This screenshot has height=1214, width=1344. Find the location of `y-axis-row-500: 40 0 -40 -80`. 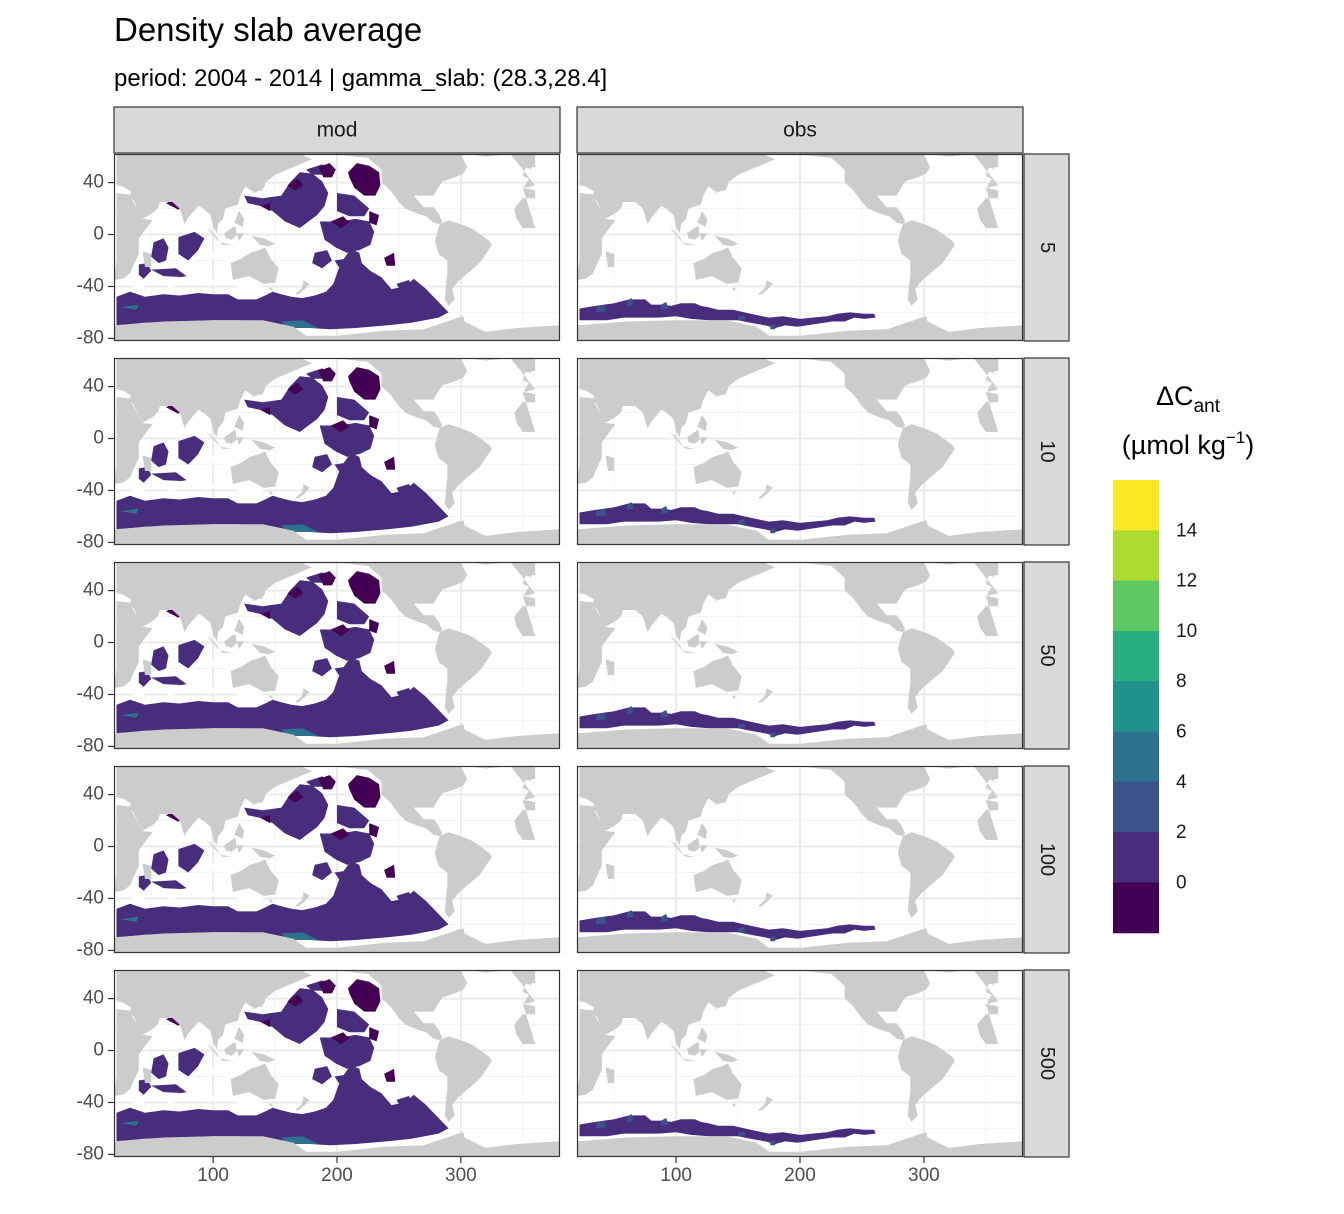

y-axis-row-500: 40 0 -40 -80 is located at coordinates (95, 1076).